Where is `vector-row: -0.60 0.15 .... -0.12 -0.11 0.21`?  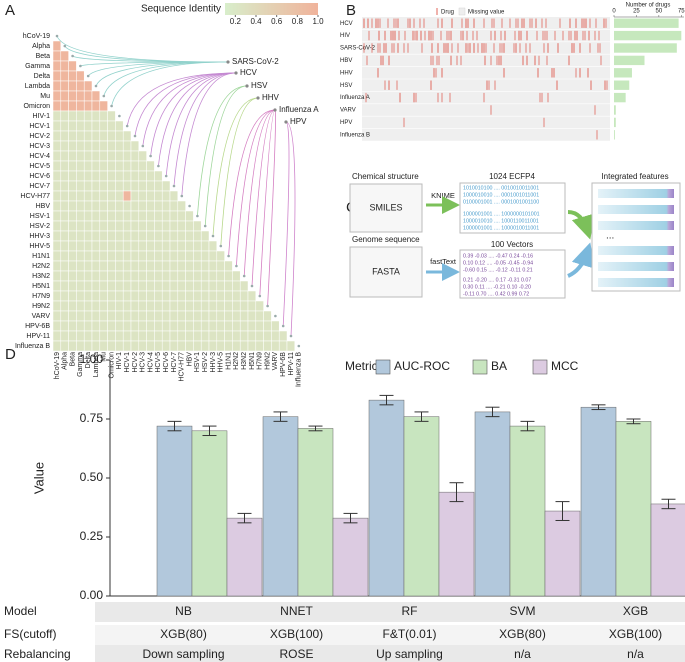
vector-row: -0.60 0.15 .... -0.12 -0.11 0.21 is located at coordinates (498, 270).